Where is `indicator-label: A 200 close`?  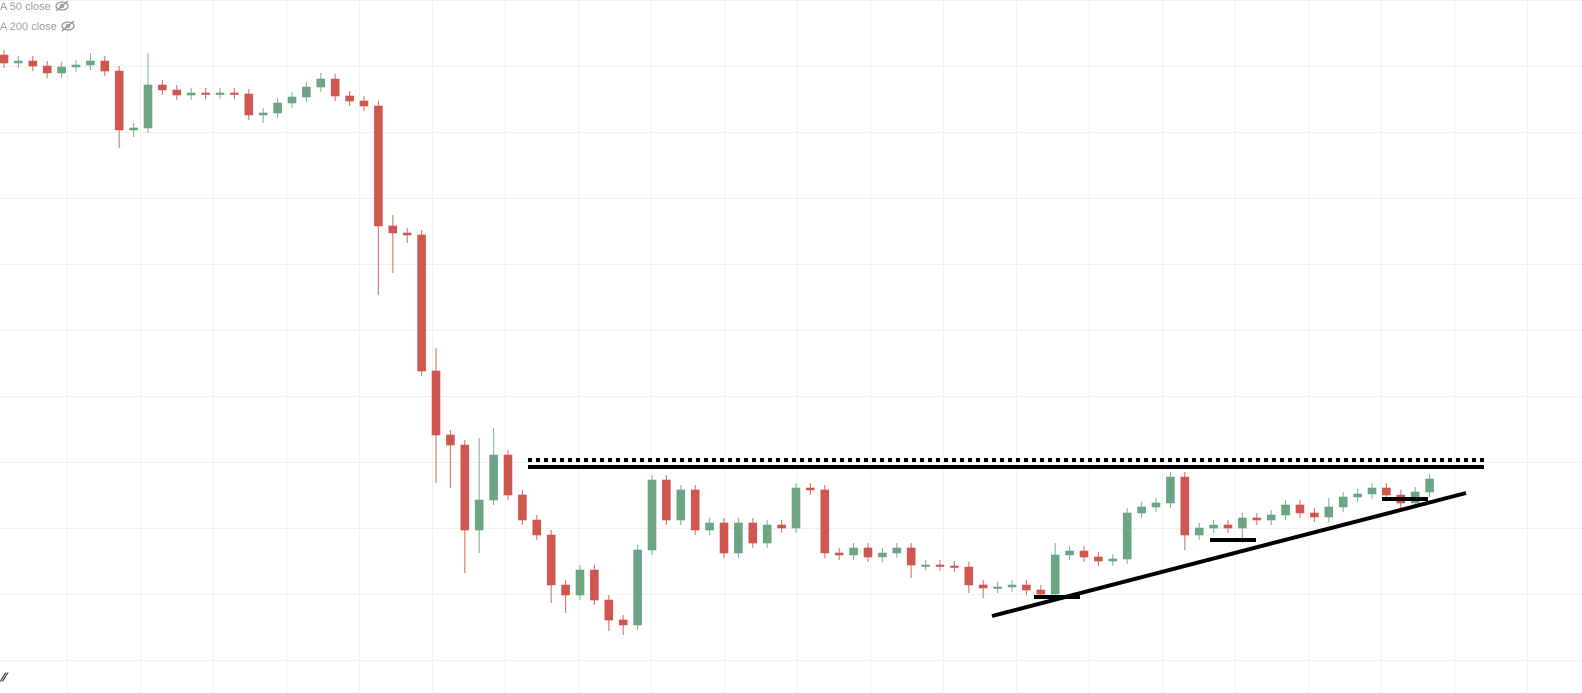 indicator-label: A 200 close is located at coordinates (28, 27).